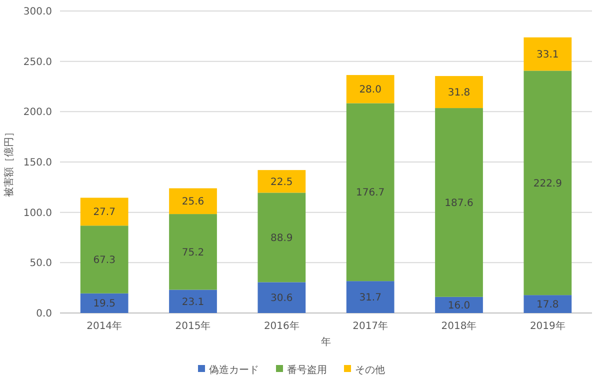 The image size is (600, 387). I want to click on data-label: 19.5, so click(104, 304).